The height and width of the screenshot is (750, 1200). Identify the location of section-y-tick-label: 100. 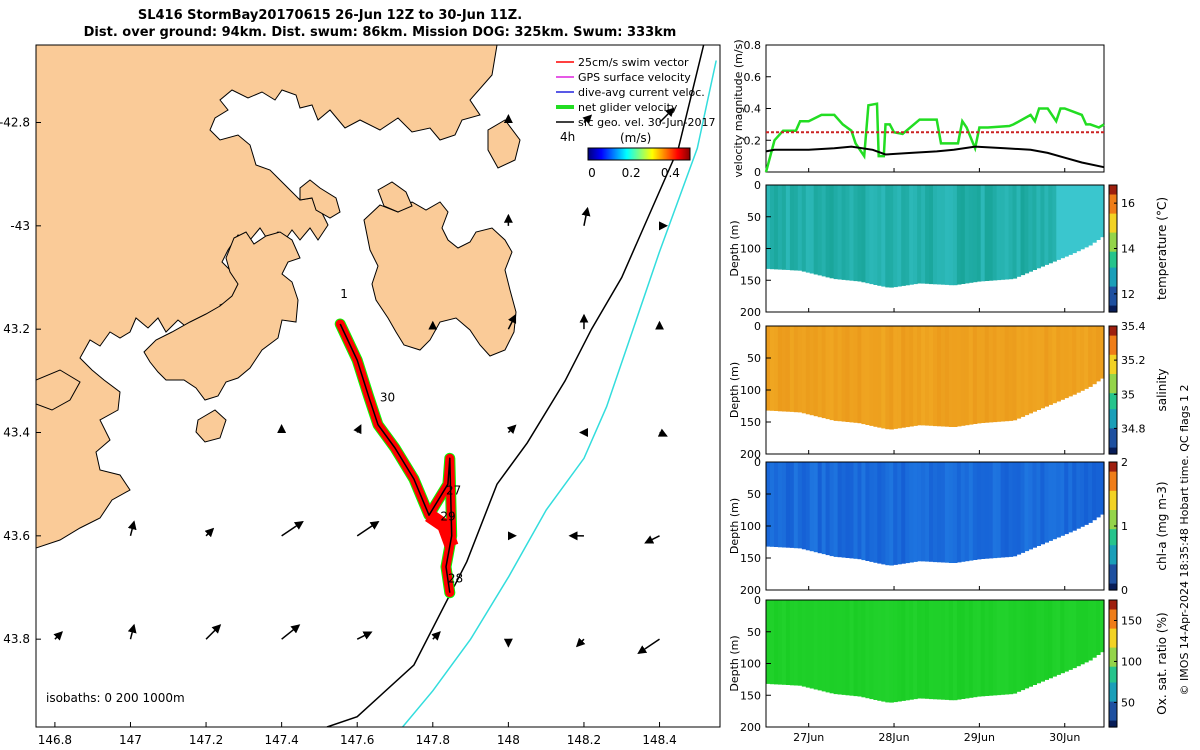
(750, 249).